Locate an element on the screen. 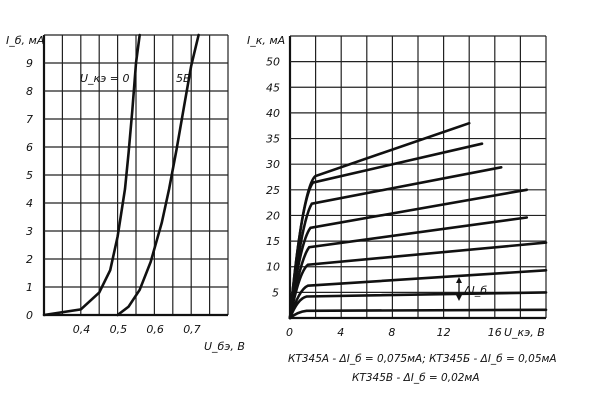 Image resolution: width=605 pixels, height=409 pixels. left-y-tick-label: 0 is located at coordinates (29, 315).